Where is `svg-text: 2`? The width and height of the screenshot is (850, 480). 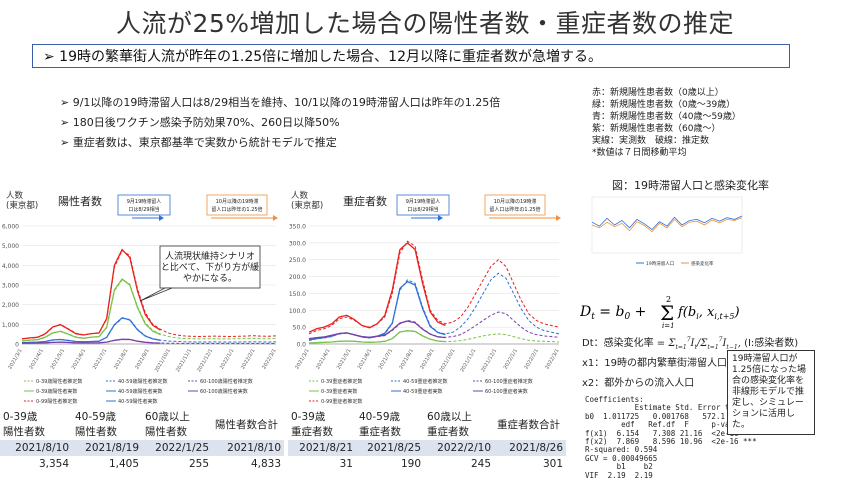 svg-text: 2 is located at coordinates (668, 299).